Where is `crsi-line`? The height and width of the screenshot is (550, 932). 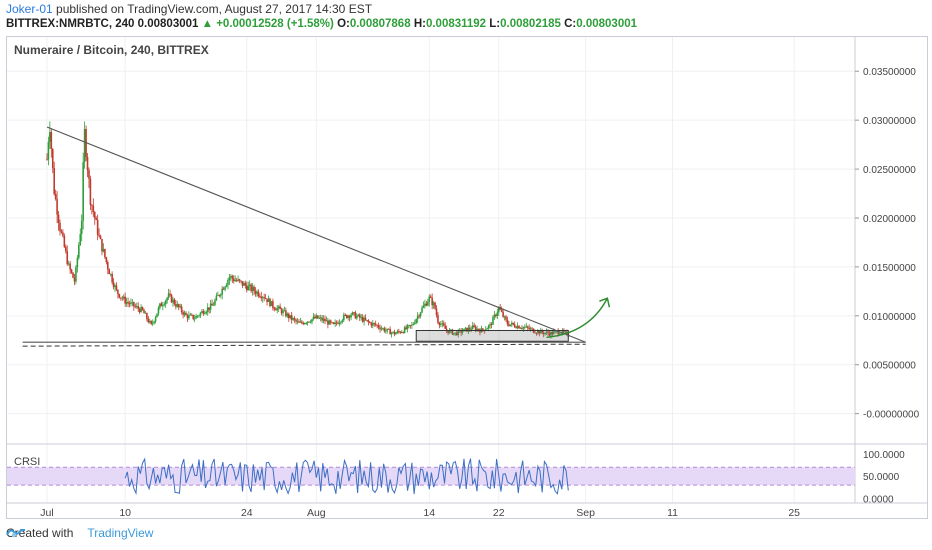 crsi-line is located at coordinates (346, 476).